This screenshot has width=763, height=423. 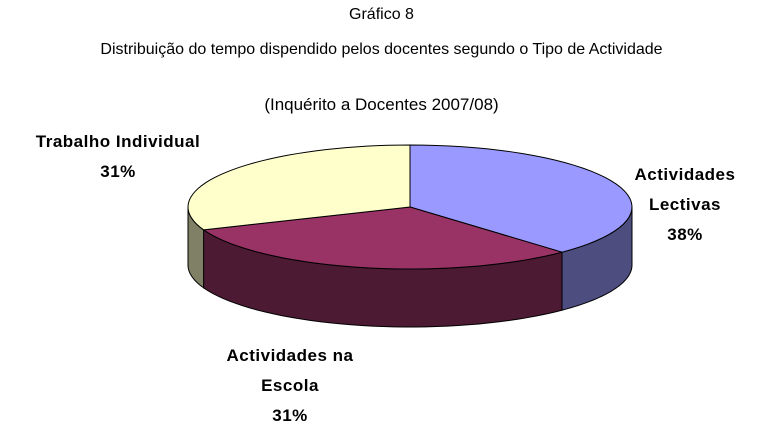 What do you see at coordinates (685, 234) in the screenshot?
I see `value-label: 38%` at bounding box center [685, 234].